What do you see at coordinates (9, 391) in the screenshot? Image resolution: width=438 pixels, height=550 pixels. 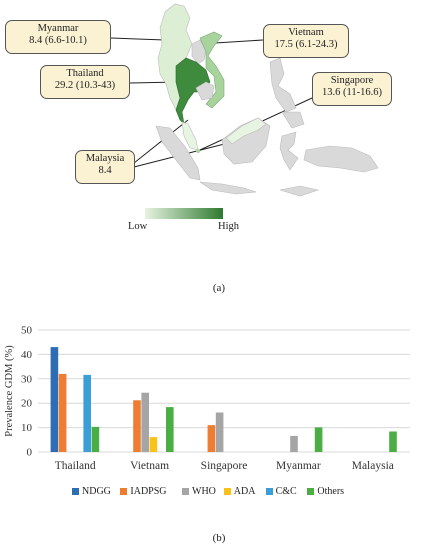 I see `y-axis-label: Prevalence GDM (%)` at bounding box center [9, 391].